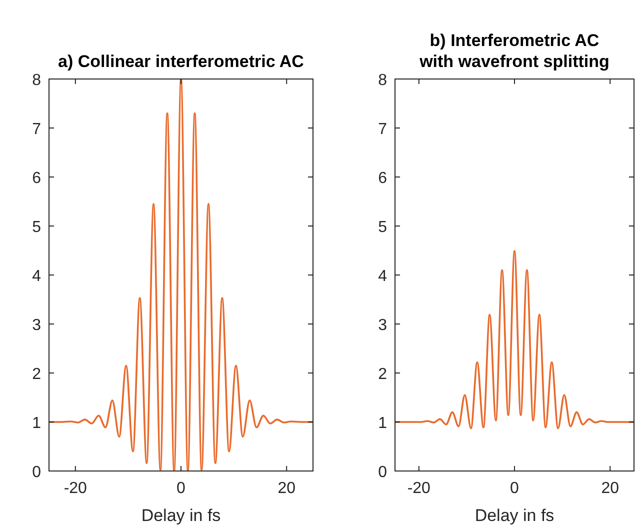 The height and width of the screenshot is (528, 636). What do you see at coordinates (514, 340) in the screenshot?
I see `line-series` at bounding box center [514, 340].